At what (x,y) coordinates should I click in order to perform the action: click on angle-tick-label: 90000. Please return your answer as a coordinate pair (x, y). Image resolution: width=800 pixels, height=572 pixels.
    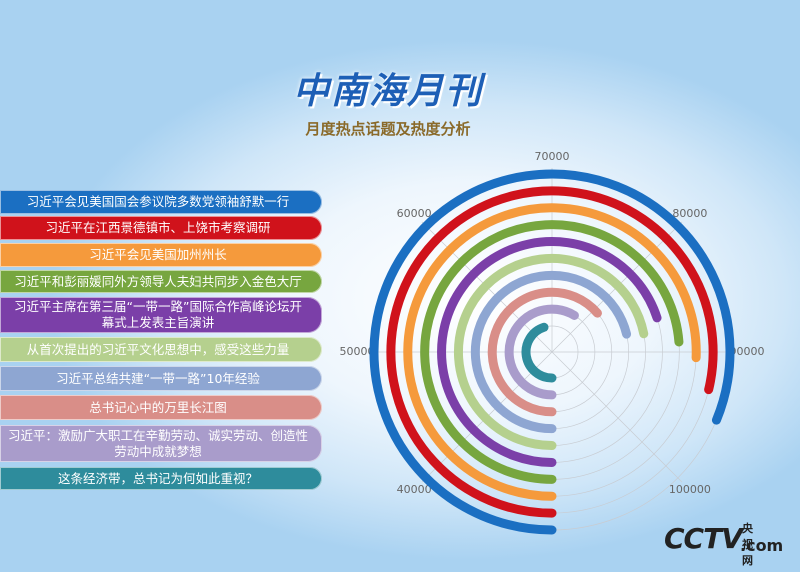
    Looking at the image, I should click on (747, 351).